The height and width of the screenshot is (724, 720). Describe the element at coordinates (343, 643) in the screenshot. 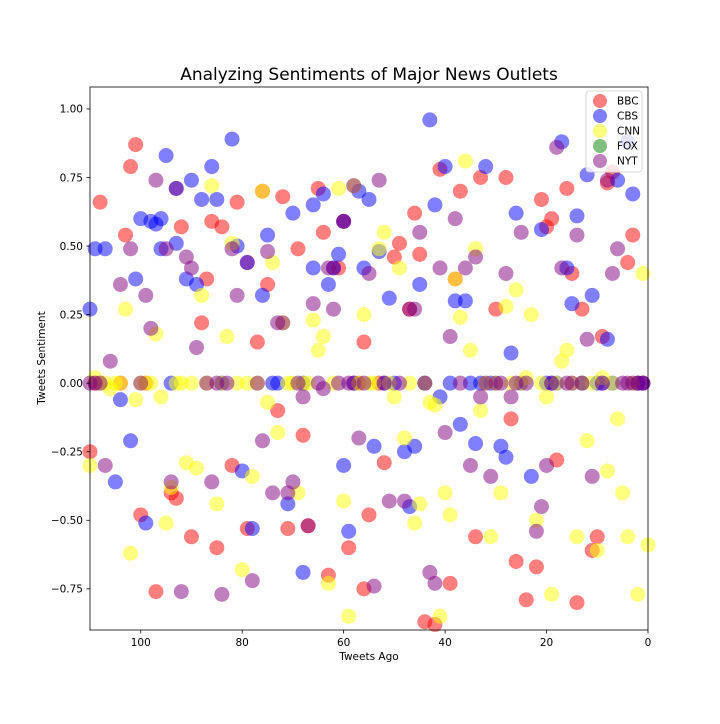

I see `x-tick-label: 60` at that location.